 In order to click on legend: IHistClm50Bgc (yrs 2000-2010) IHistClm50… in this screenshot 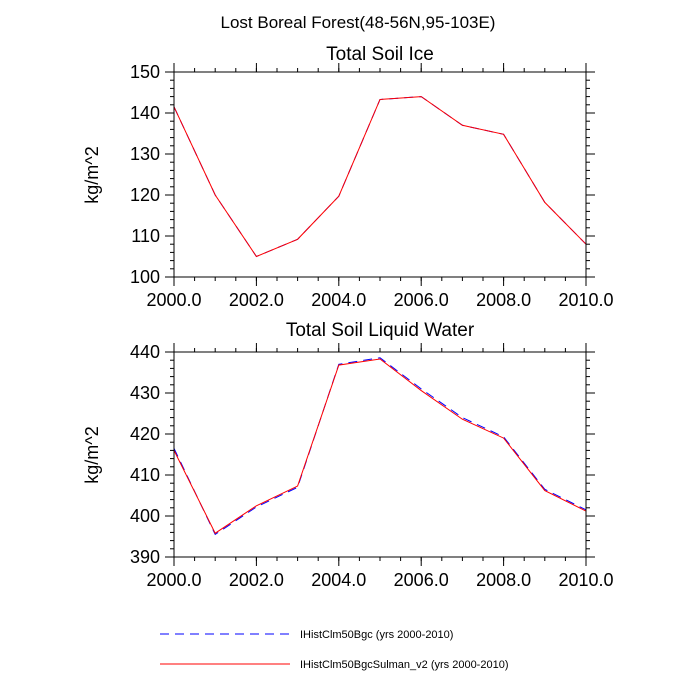, I will do `click(334, 650)`.